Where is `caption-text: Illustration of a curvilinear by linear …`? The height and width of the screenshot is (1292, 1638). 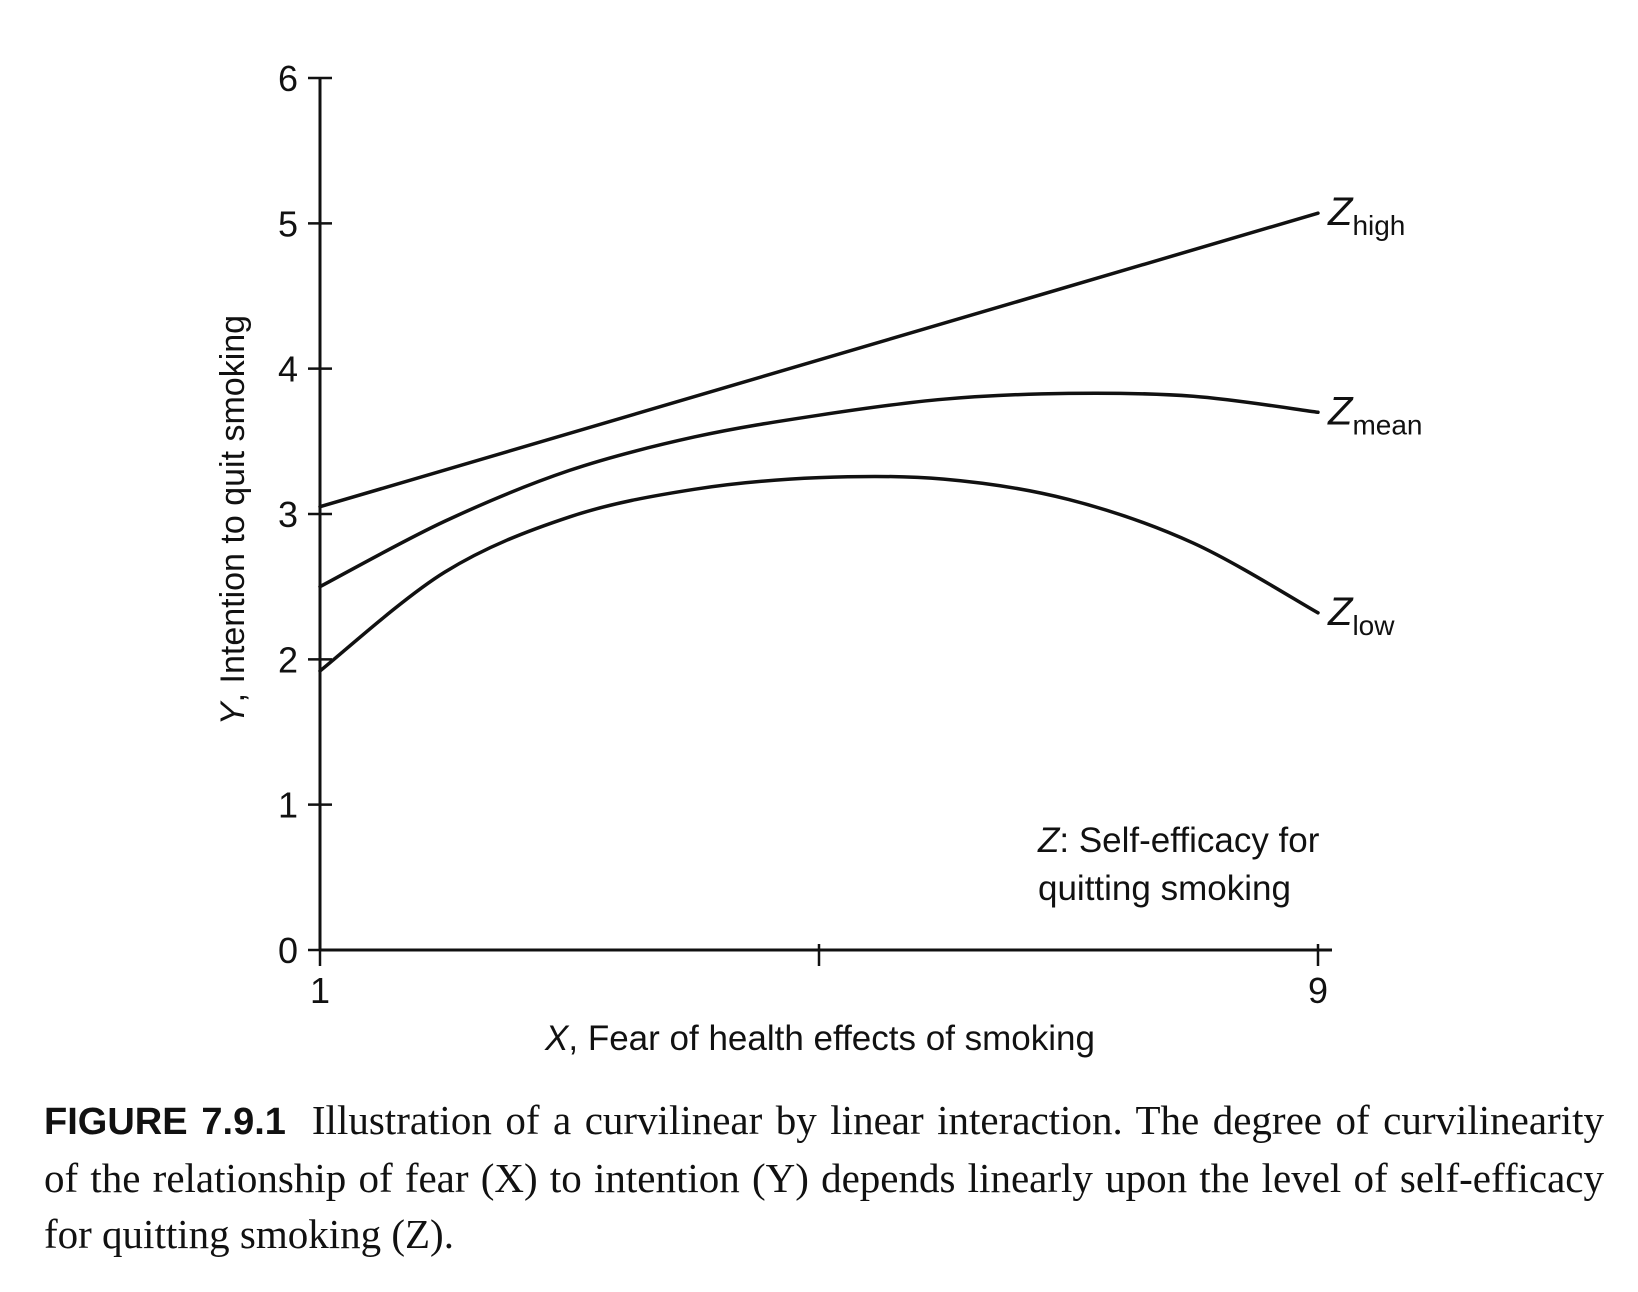 caption-text: Illustration of a curvilinear by linear … is located at coordinates (824, 1177).